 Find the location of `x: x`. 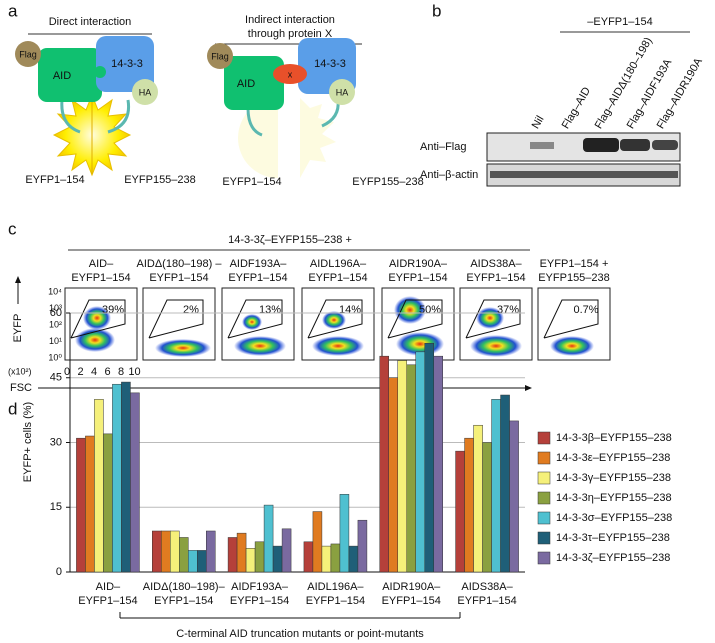

x: x is located at coordinates (290, 74).